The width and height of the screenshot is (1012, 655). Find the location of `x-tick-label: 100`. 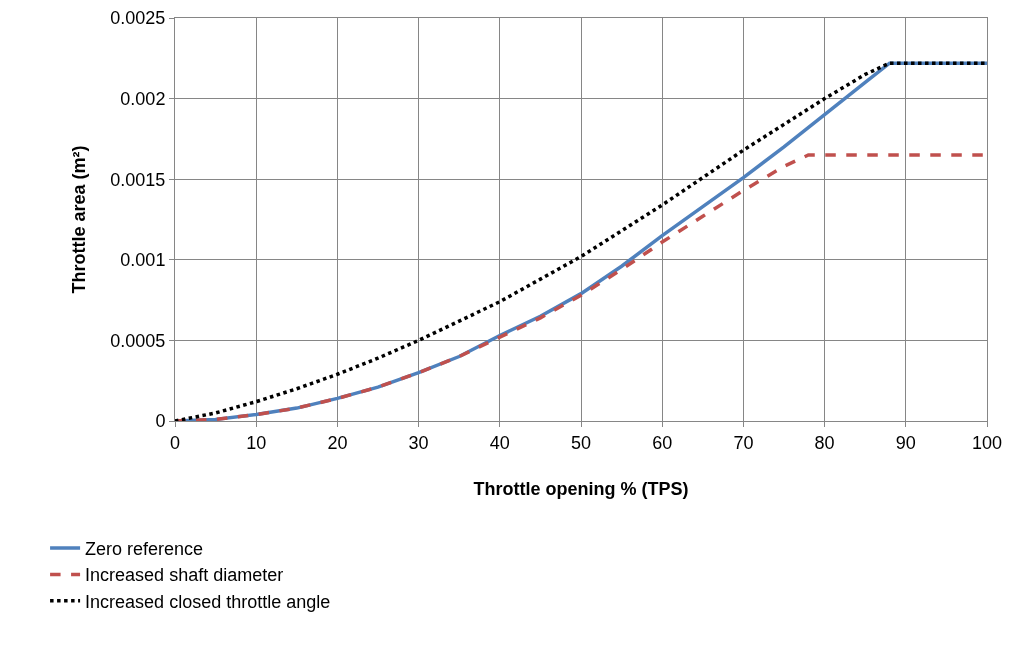

x-tick-label: 100 is located at coordinates (987, 442).